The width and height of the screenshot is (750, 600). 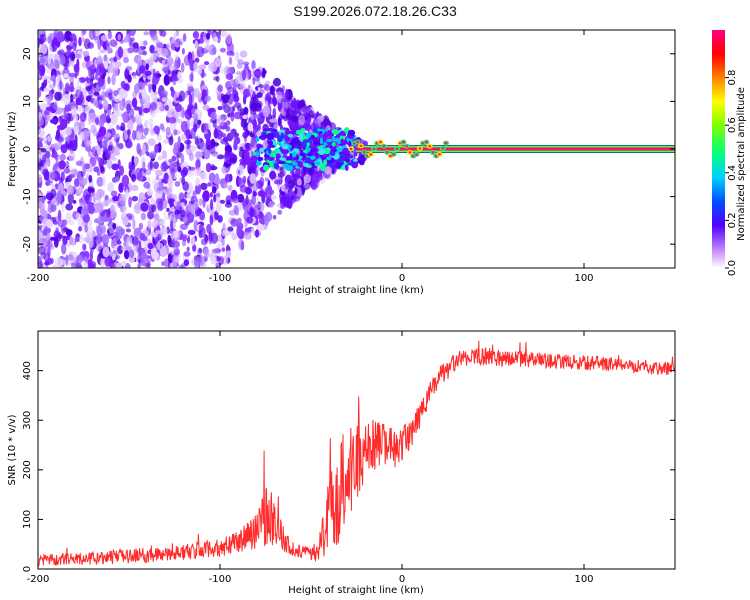 I want to click on spectrogram-y-tick-label: 0, so click(x=27, y=149).